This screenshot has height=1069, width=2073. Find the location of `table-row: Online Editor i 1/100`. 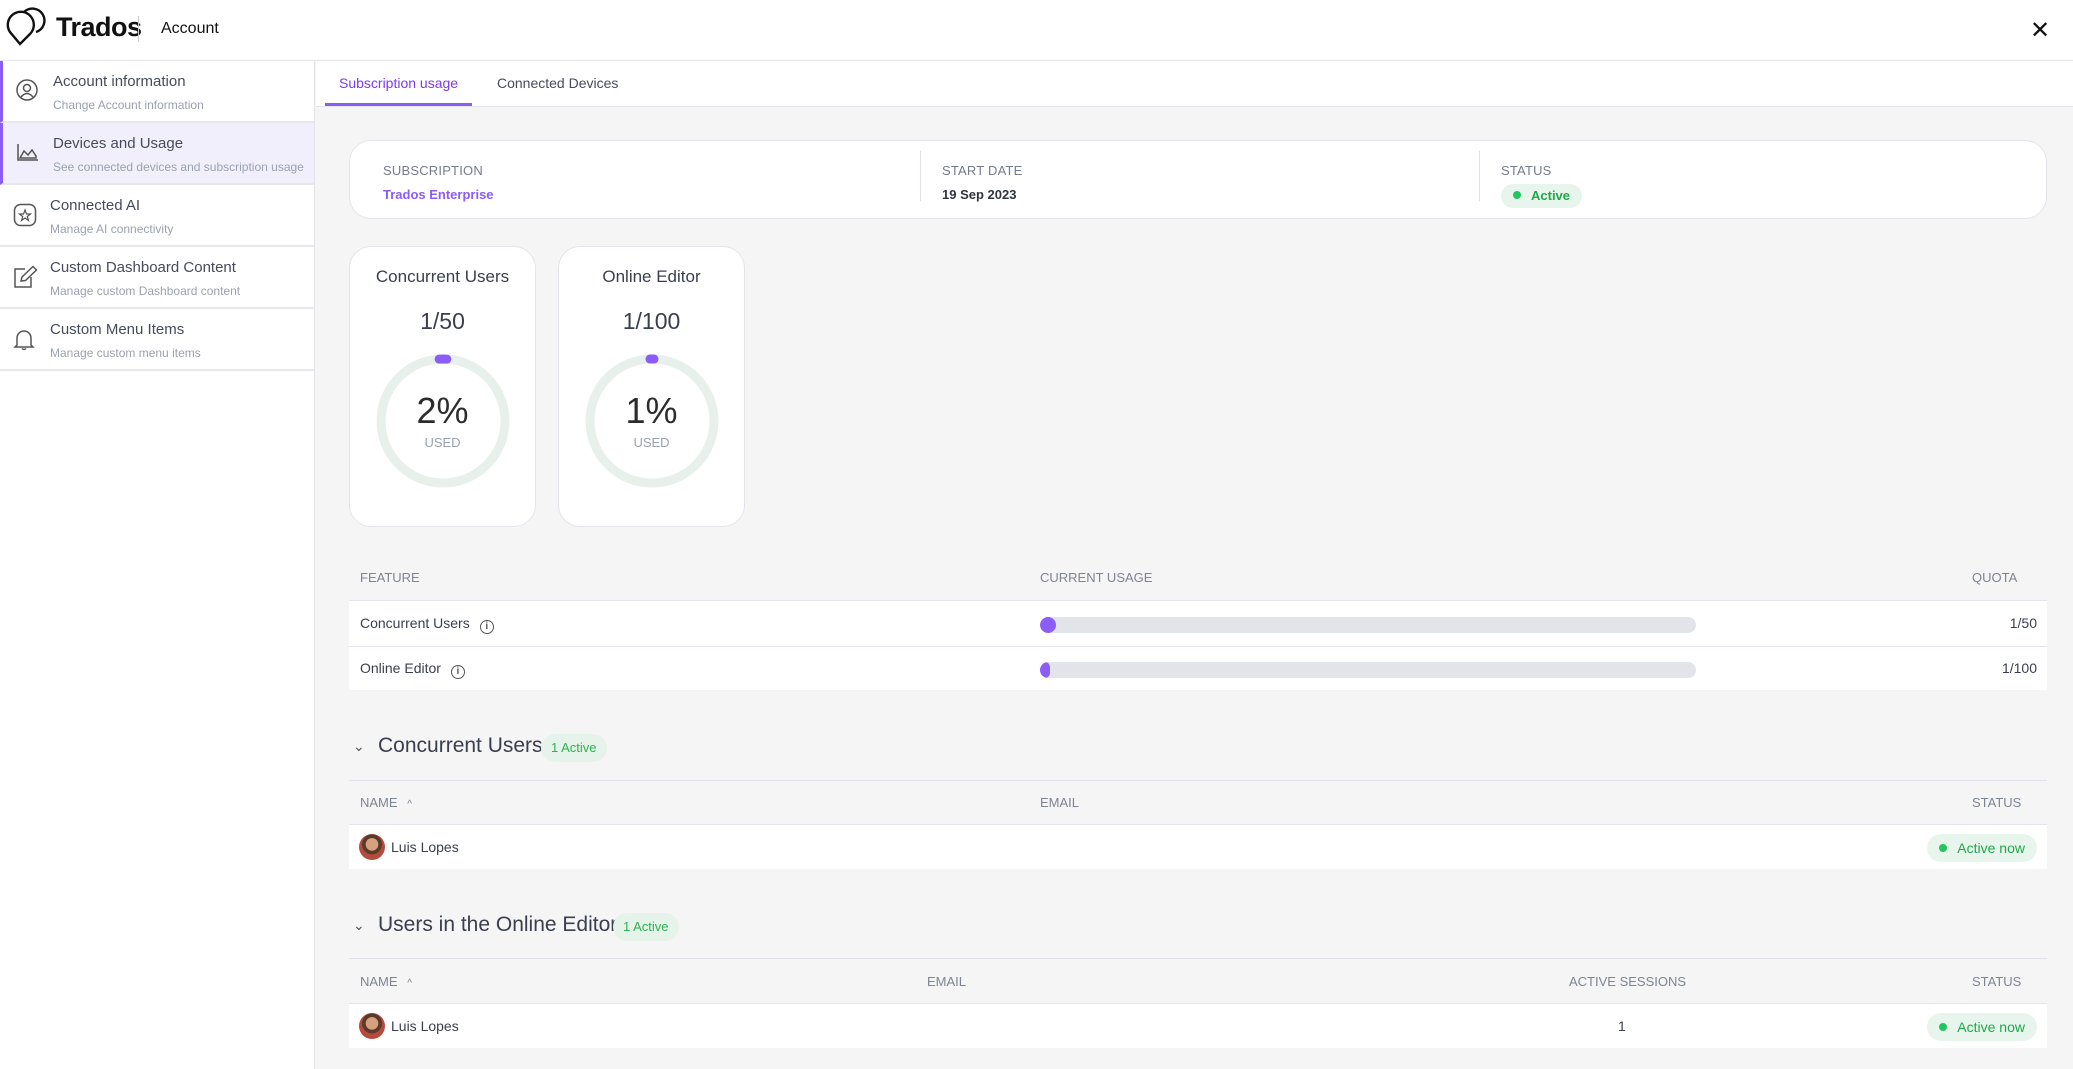

table-row: Online Editor i 1/100 is located at coordinates (1198, 668).